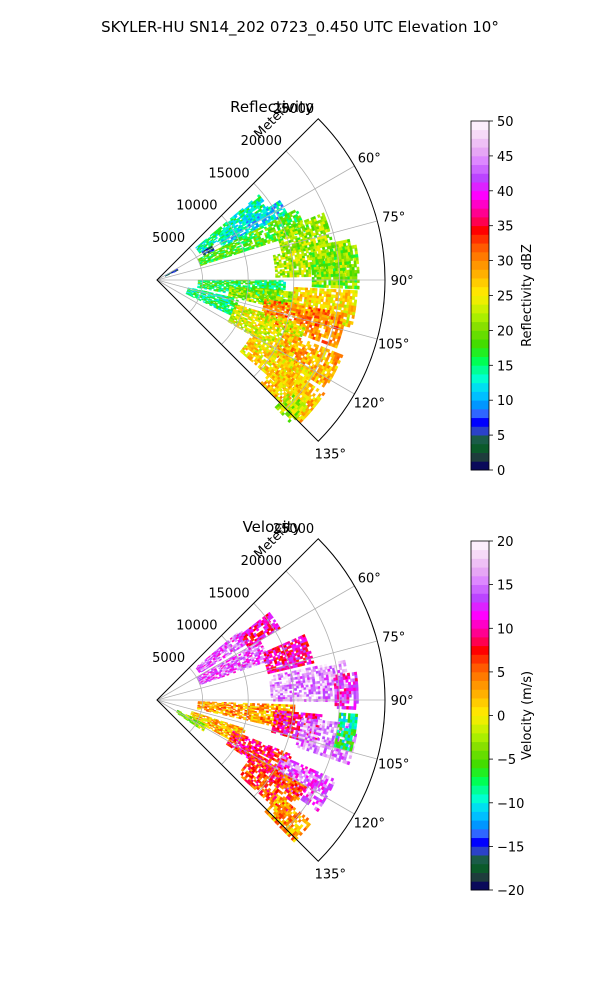 Image resolution: width=600 pixels, height=1000 pixels. What do you see at coordinates (505, 122) in the screenshot?
I see `colorbar-tick-label: 50` at bounding box center [505, 122].